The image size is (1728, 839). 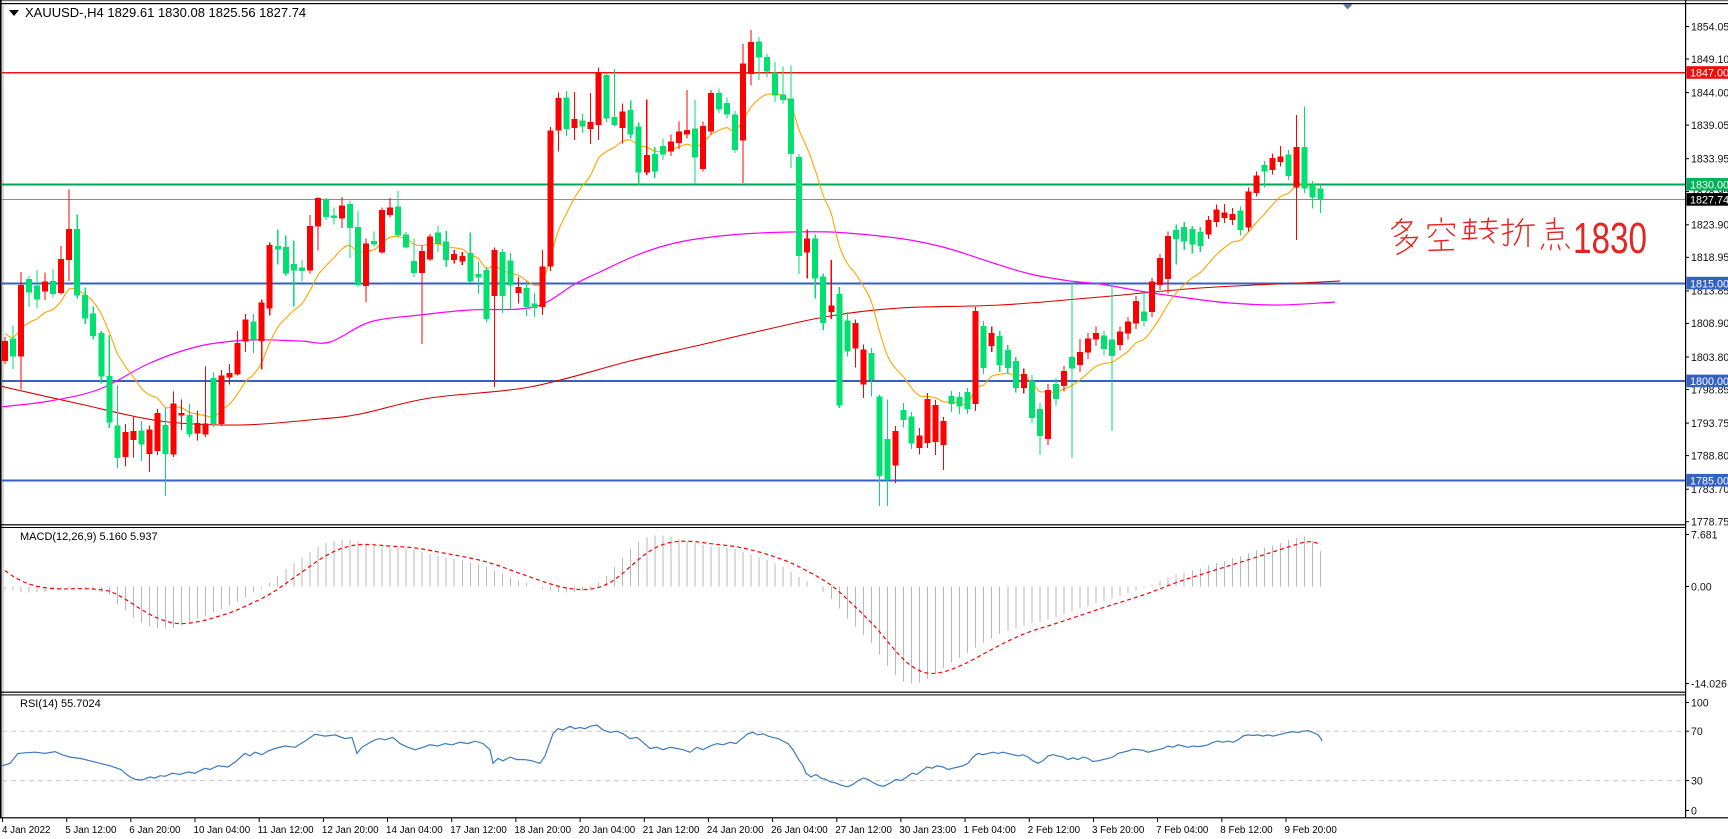 I want to click on svg-text: 7.681, so click(x=1704, y=535).